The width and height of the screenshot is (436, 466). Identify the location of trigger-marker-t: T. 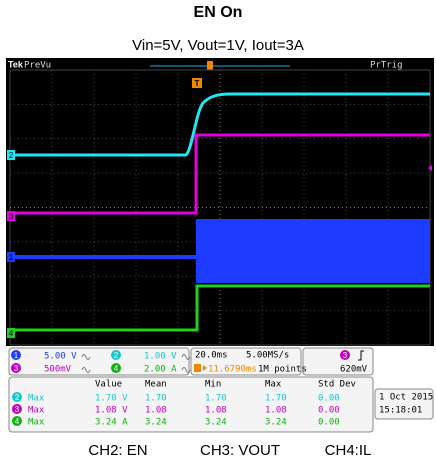
(197, 83).